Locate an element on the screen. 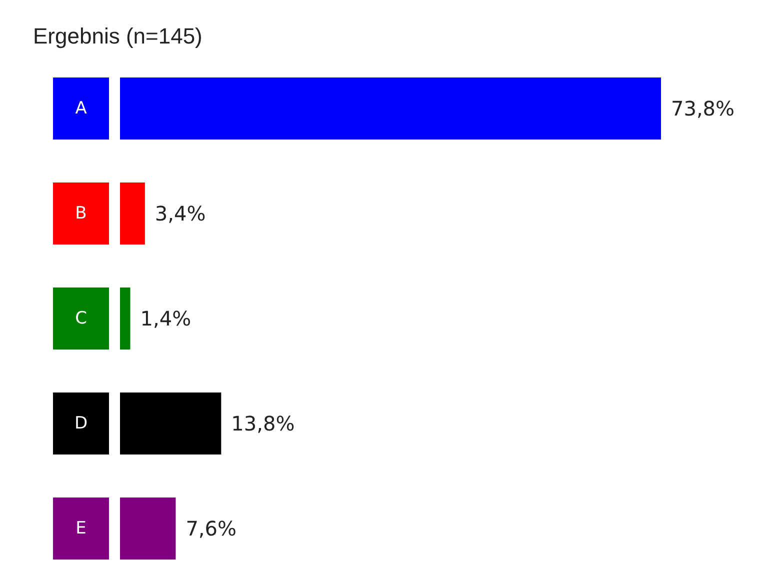 This screenshot has height=581, width=765. data-label: 13,8% is located at coordinates (263, 424).